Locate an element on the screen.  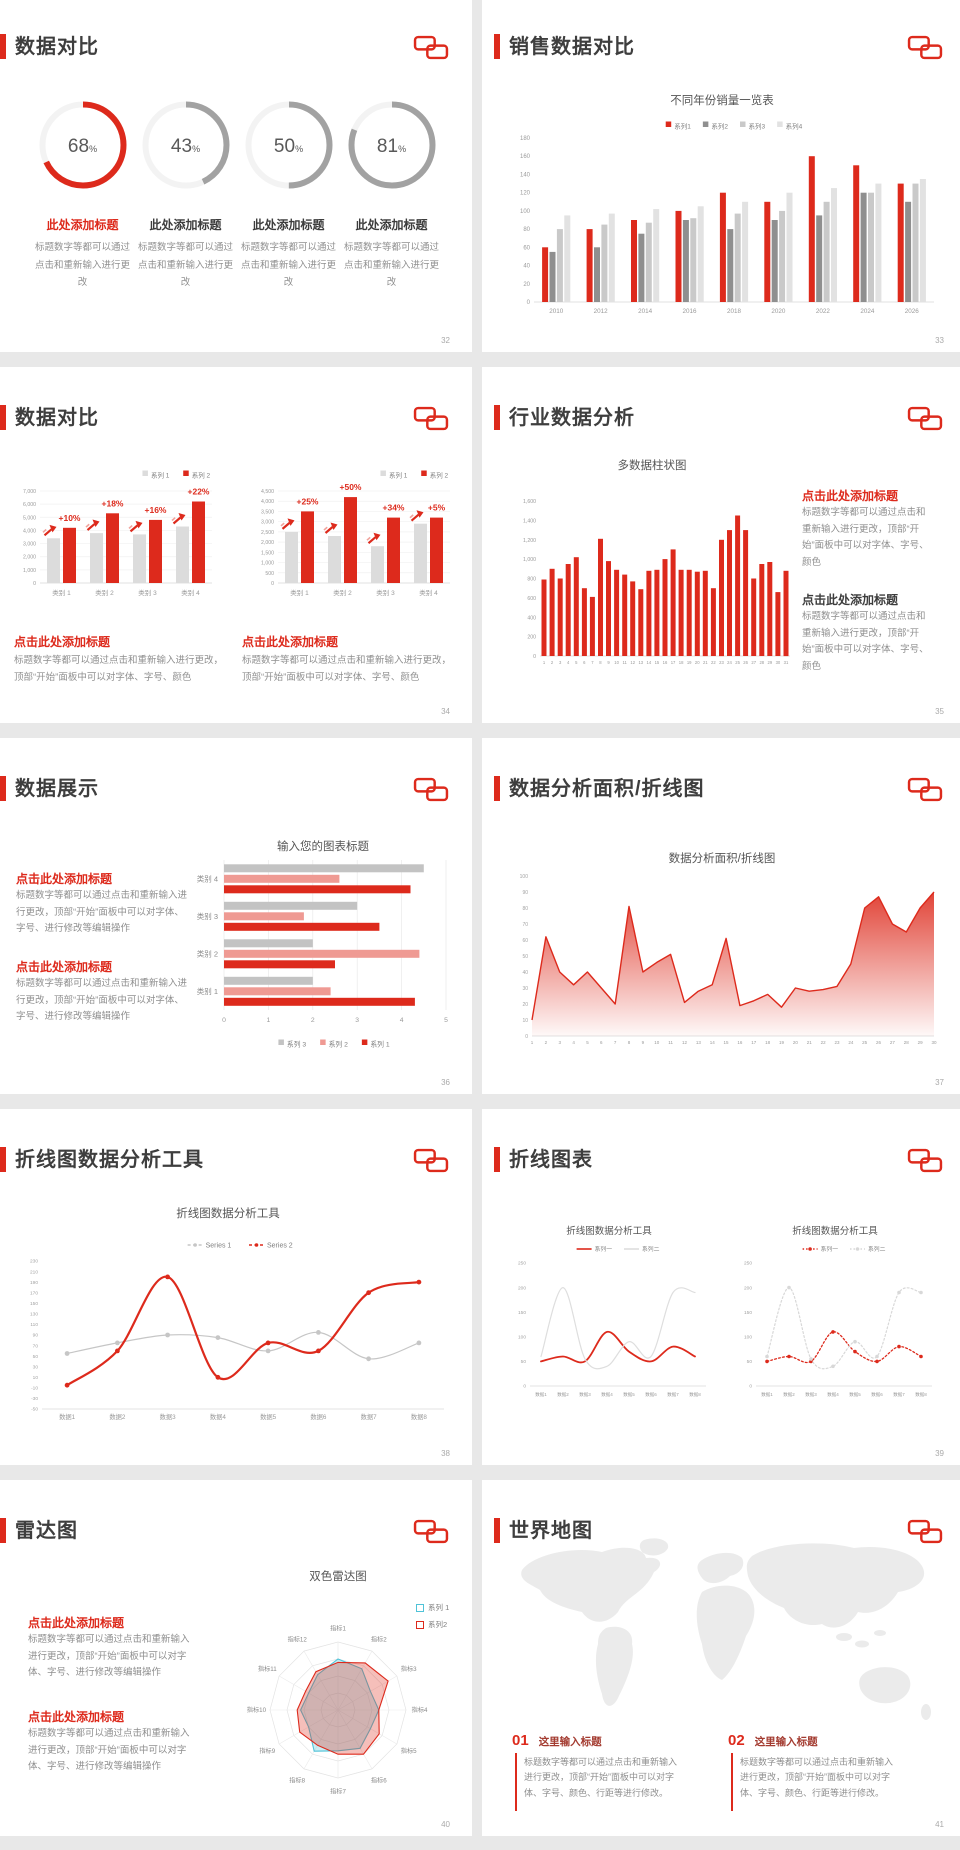
svg-text: 类别 1 is located at coordinates (207, 991).